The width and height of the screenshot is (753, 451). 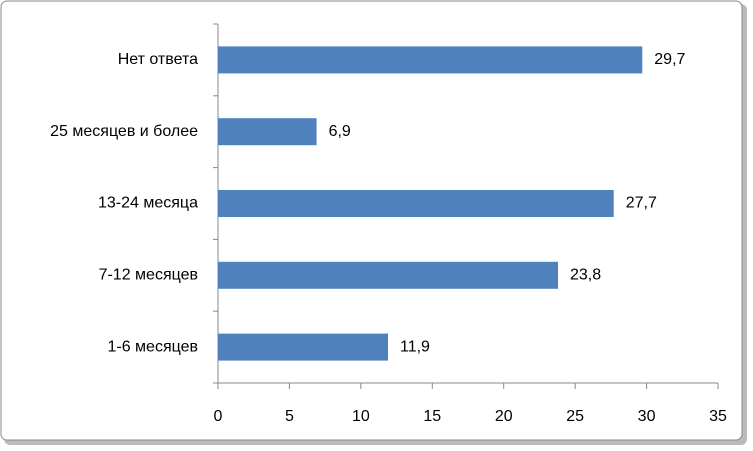 What do you see at coordinates (148, 203) in the screenshot?
I see `y-tick-label: 13-24 месяца` at bounding box center [148, 203].